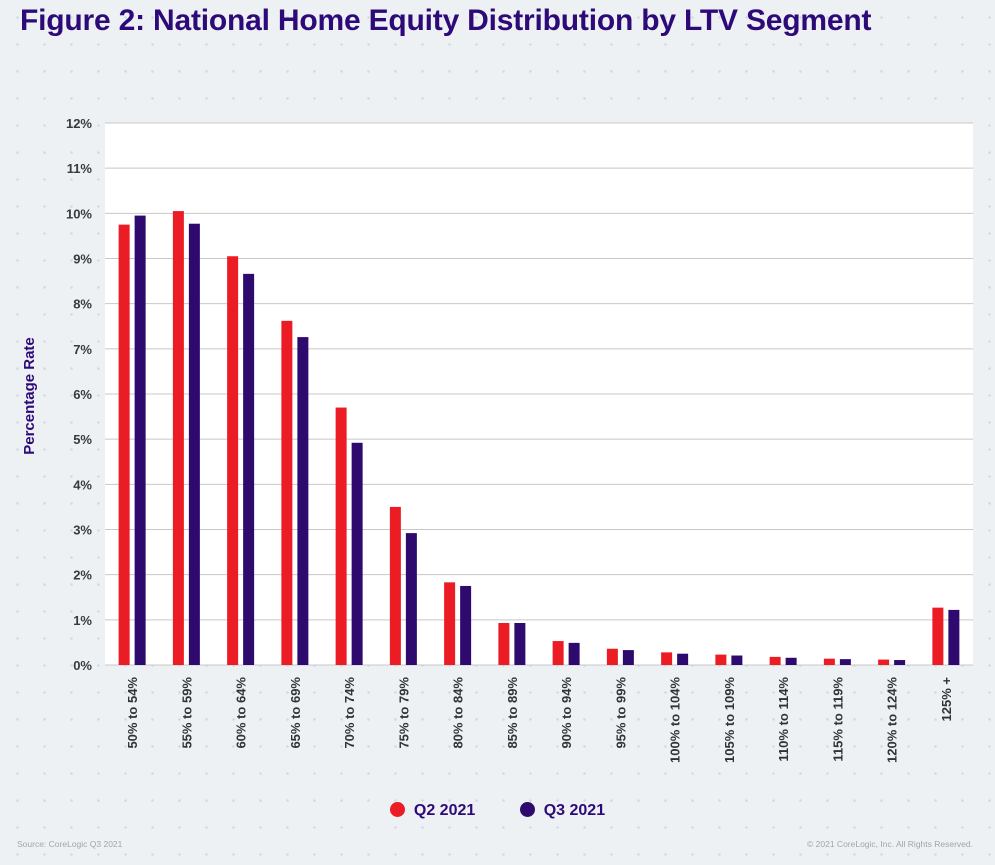 The height and width of the screenshot is (865, 995). Describe the element at coordinates (527, 809) in the screenshot. I see `legend-swatch-q3` at that location.